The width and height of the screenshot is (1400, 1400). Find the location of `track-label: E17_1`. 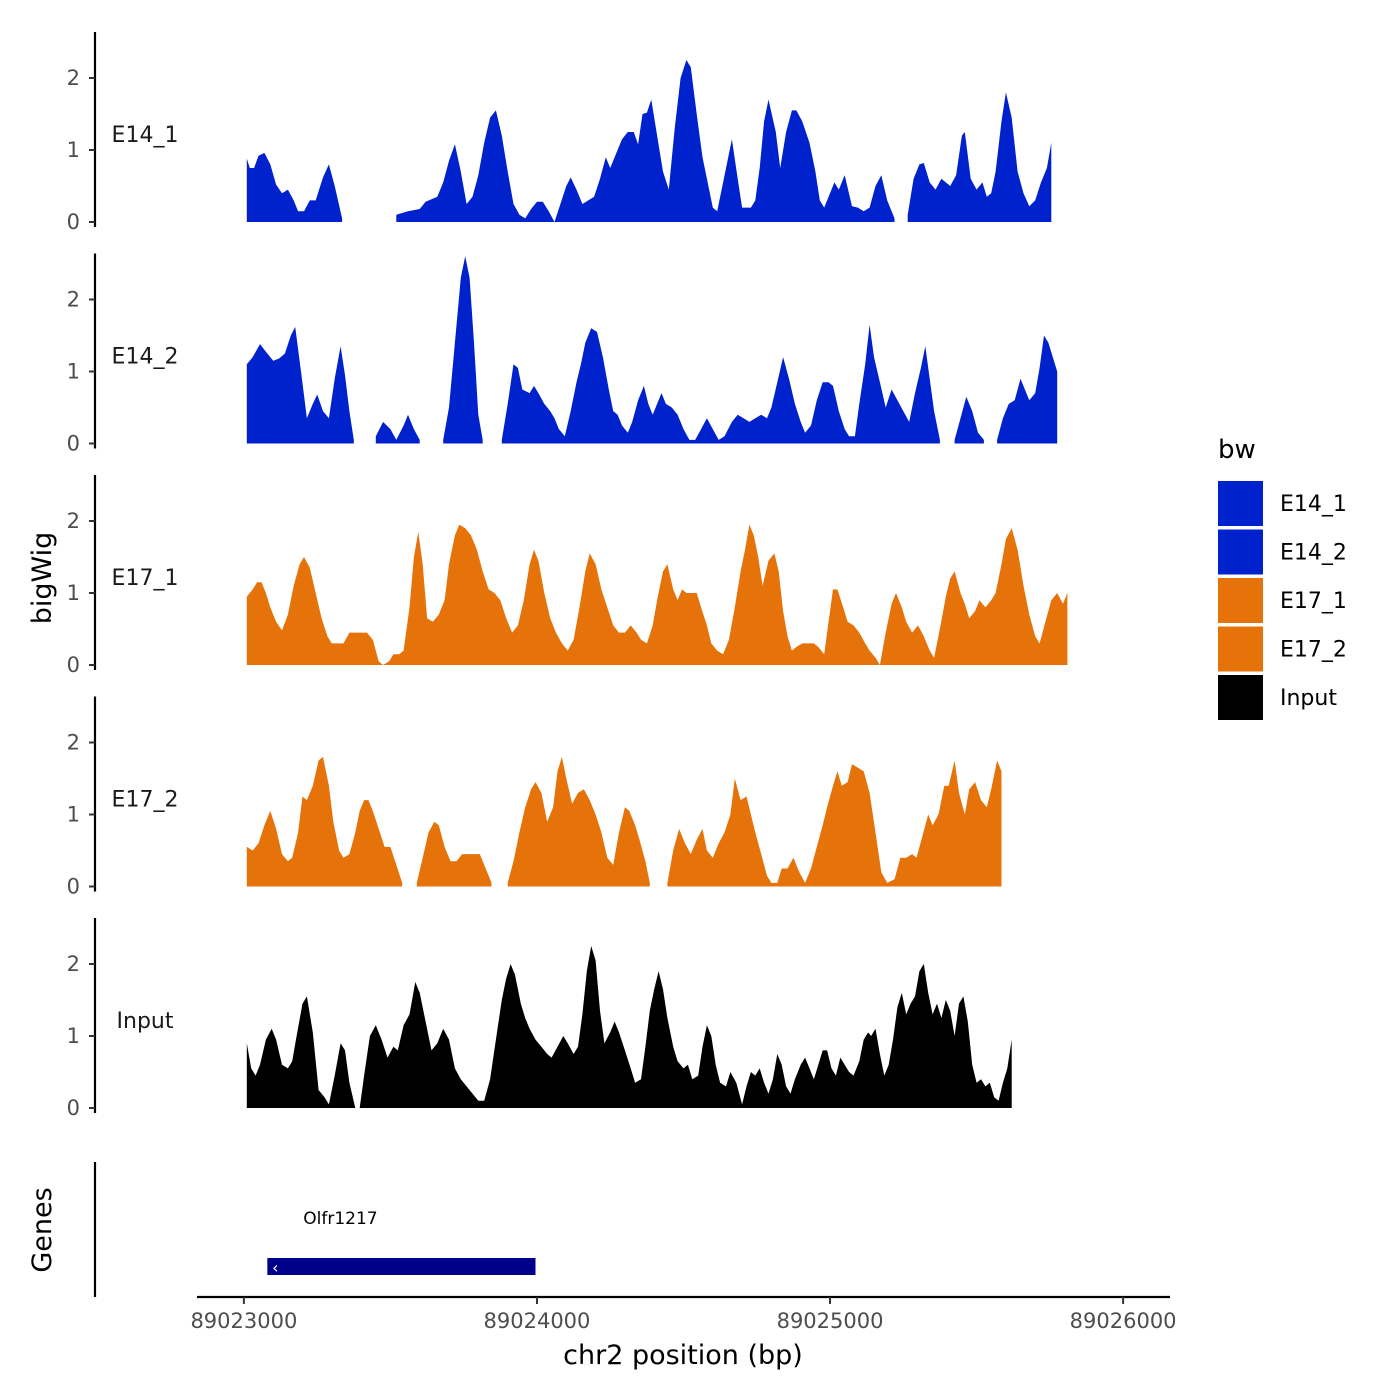

track-label: E17_1 is located at coordinates (145, 578).